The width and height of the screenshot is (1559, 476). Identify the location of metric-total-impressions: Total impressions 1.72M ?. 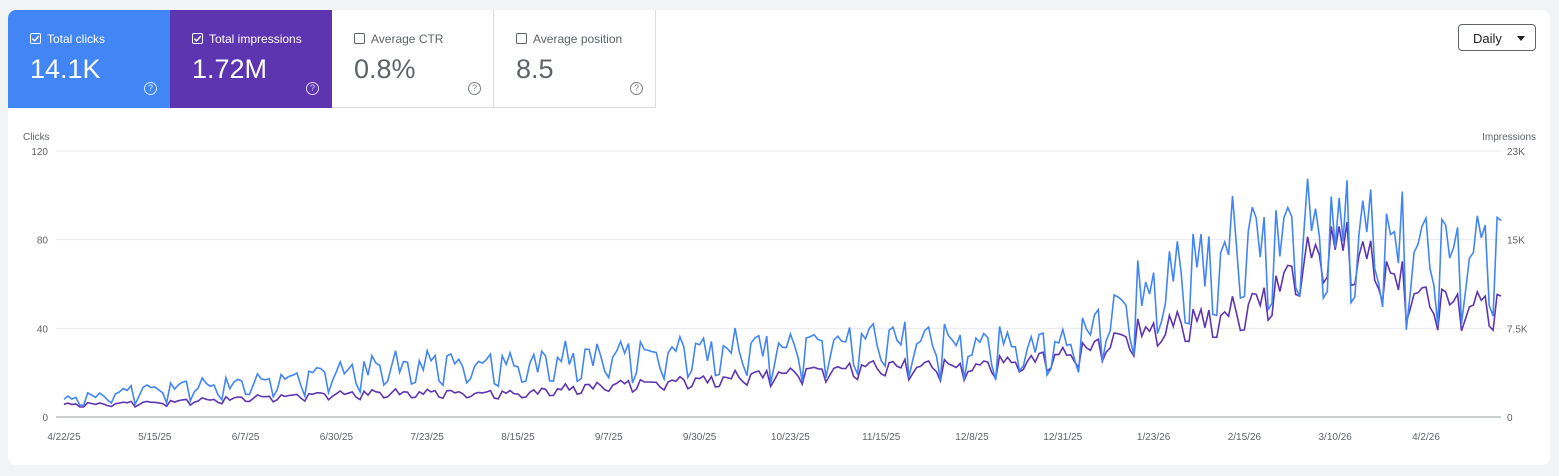
(251, 59).